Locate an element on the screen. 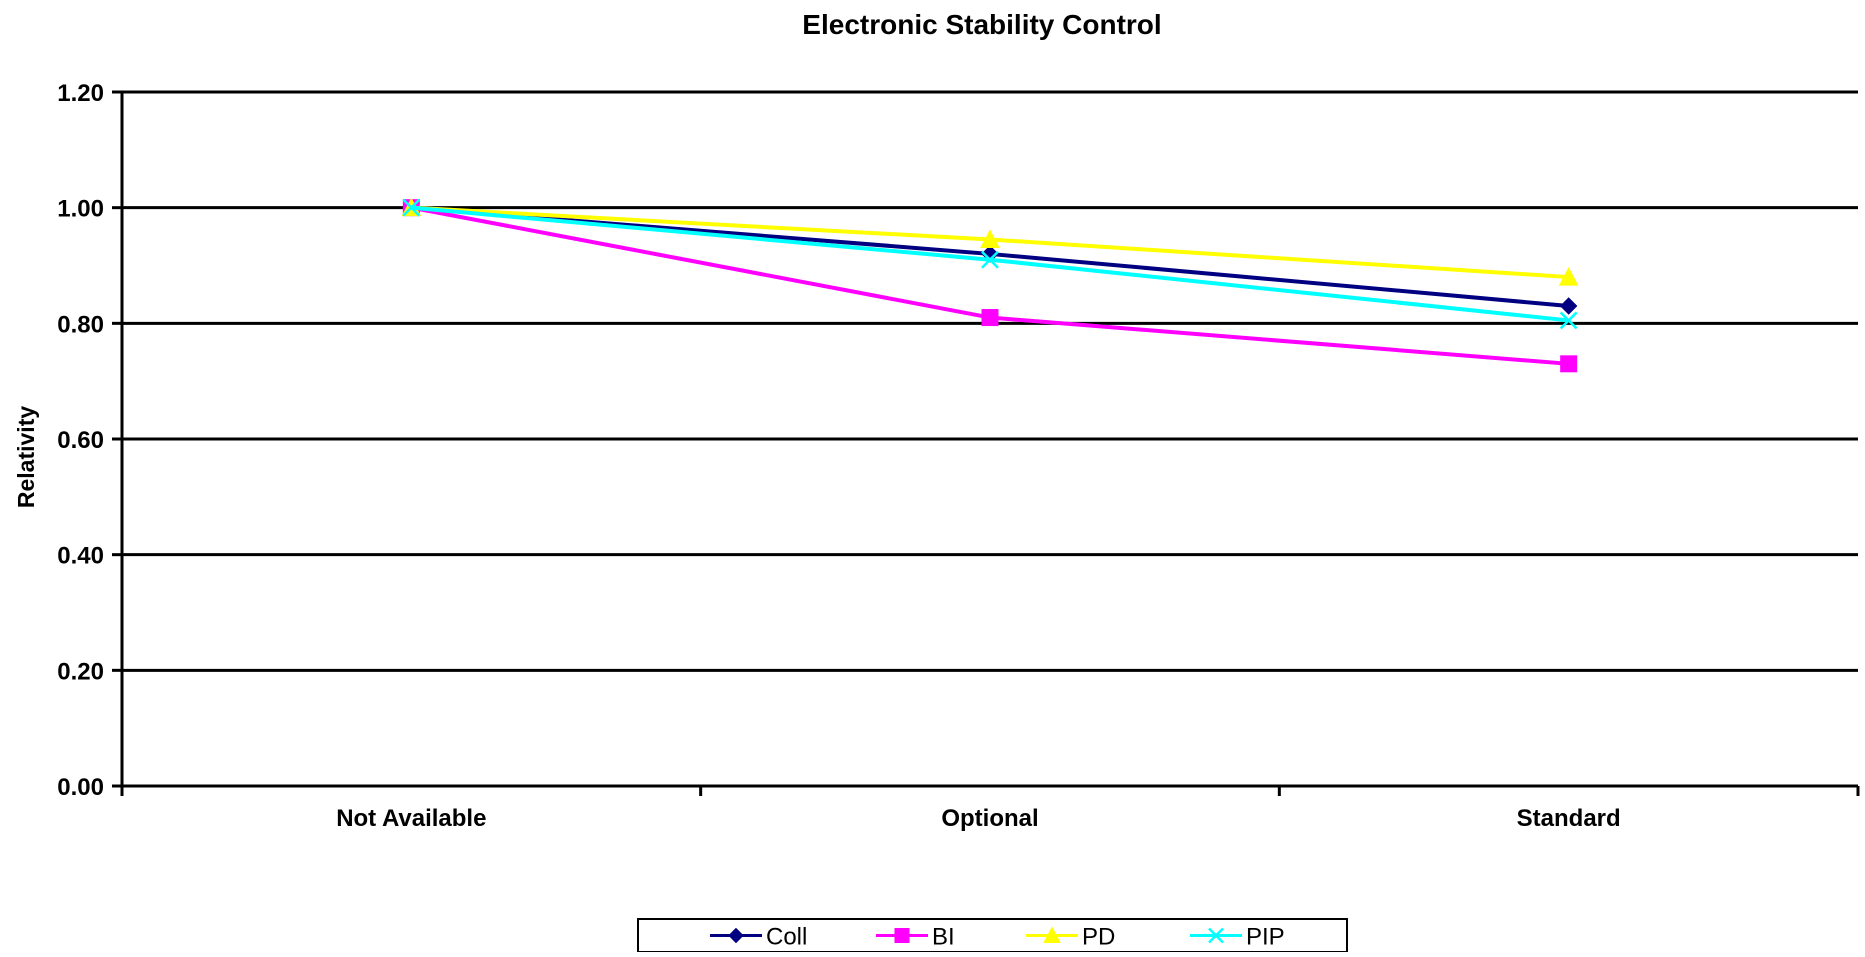  y-axis-label: Relativity is located at coordinates (26, 457).